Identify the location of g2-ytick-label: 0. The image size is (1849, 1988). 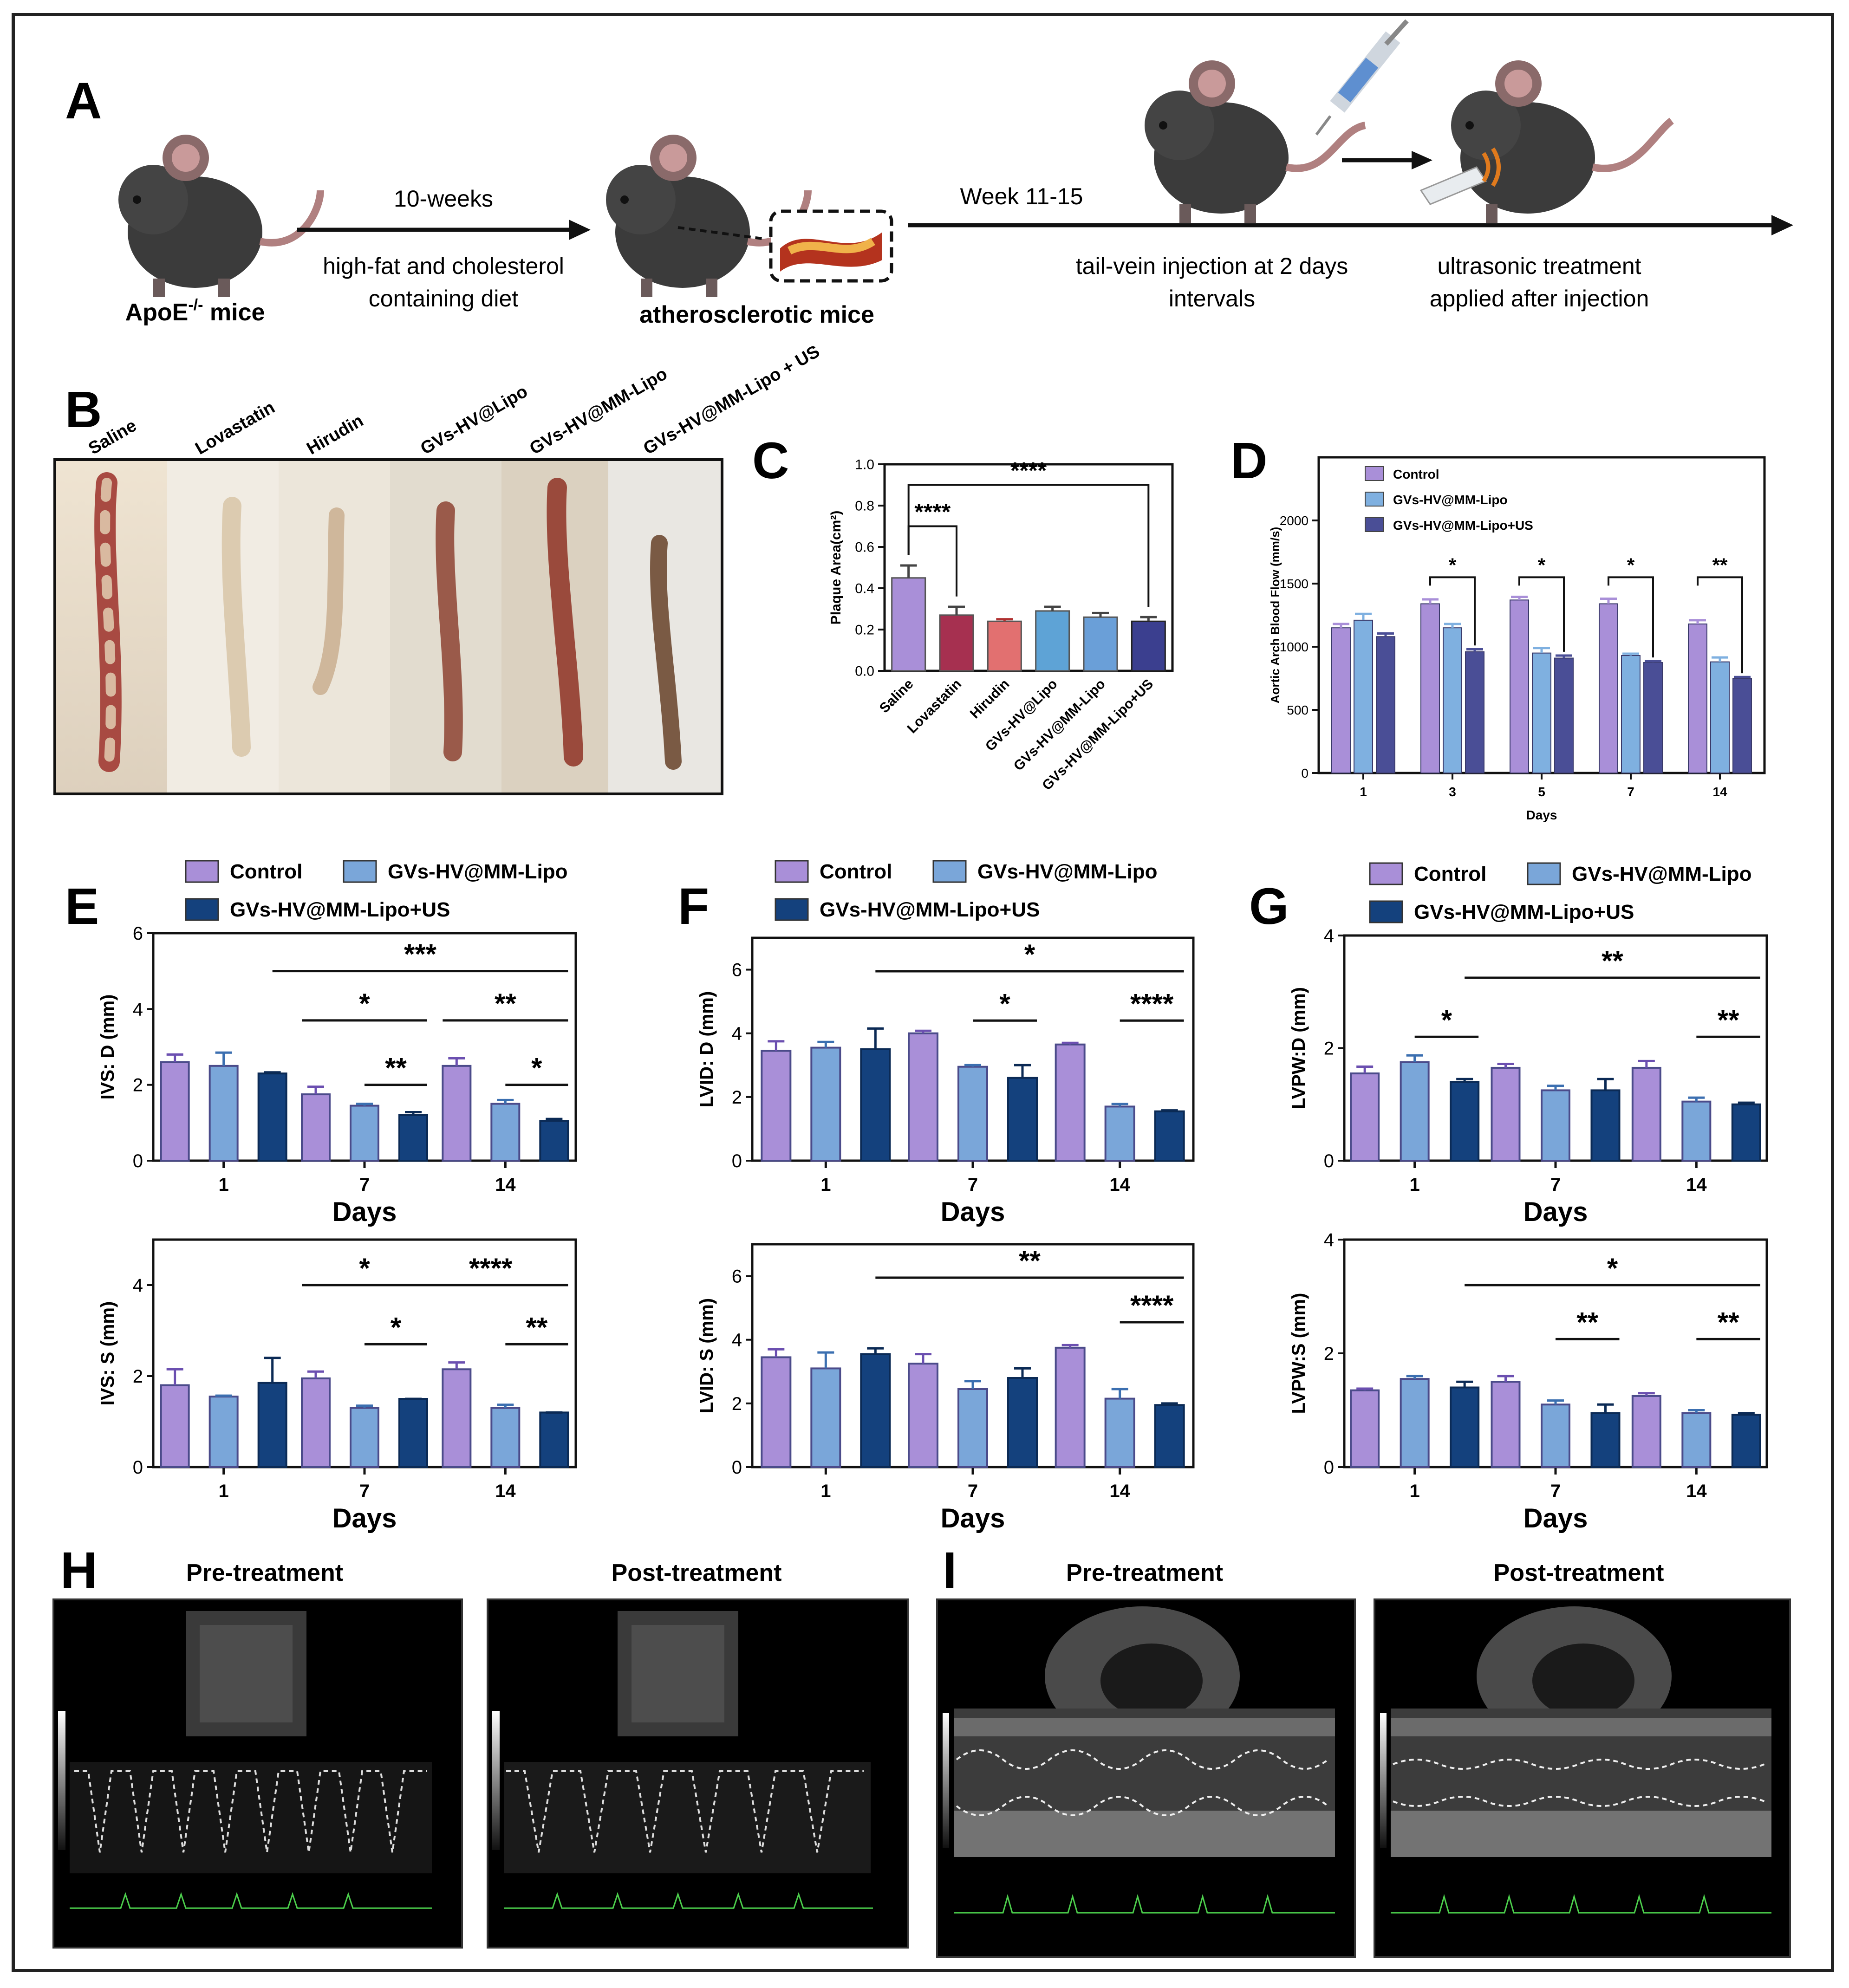
(1329, 1467).